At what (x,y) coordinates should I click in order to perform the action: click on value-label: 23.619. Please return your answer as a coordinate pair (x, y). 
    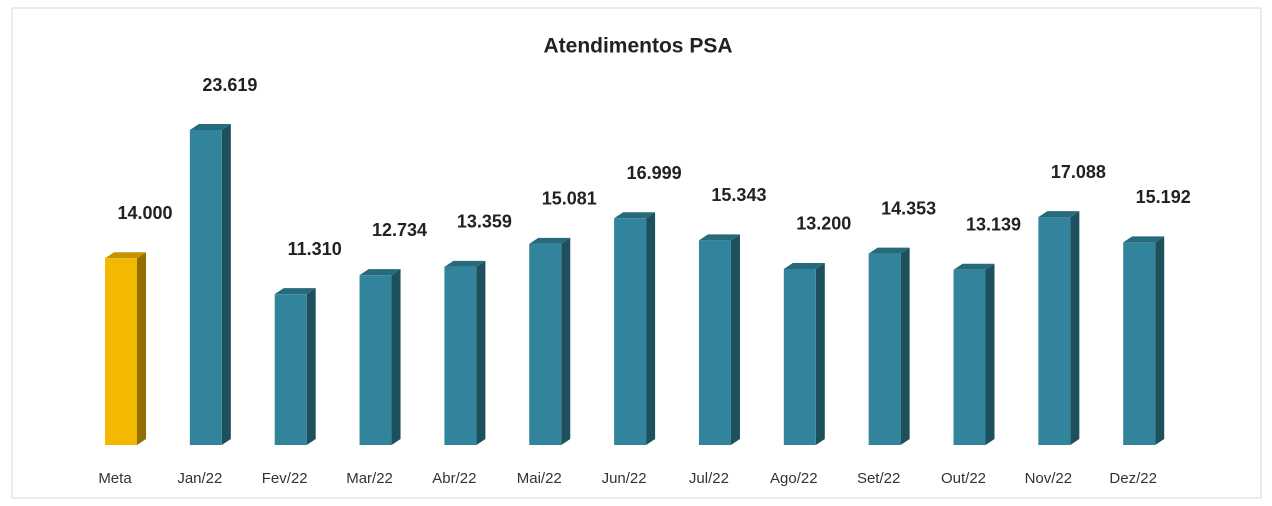
    Looking at the image, I should click on (229, 85).